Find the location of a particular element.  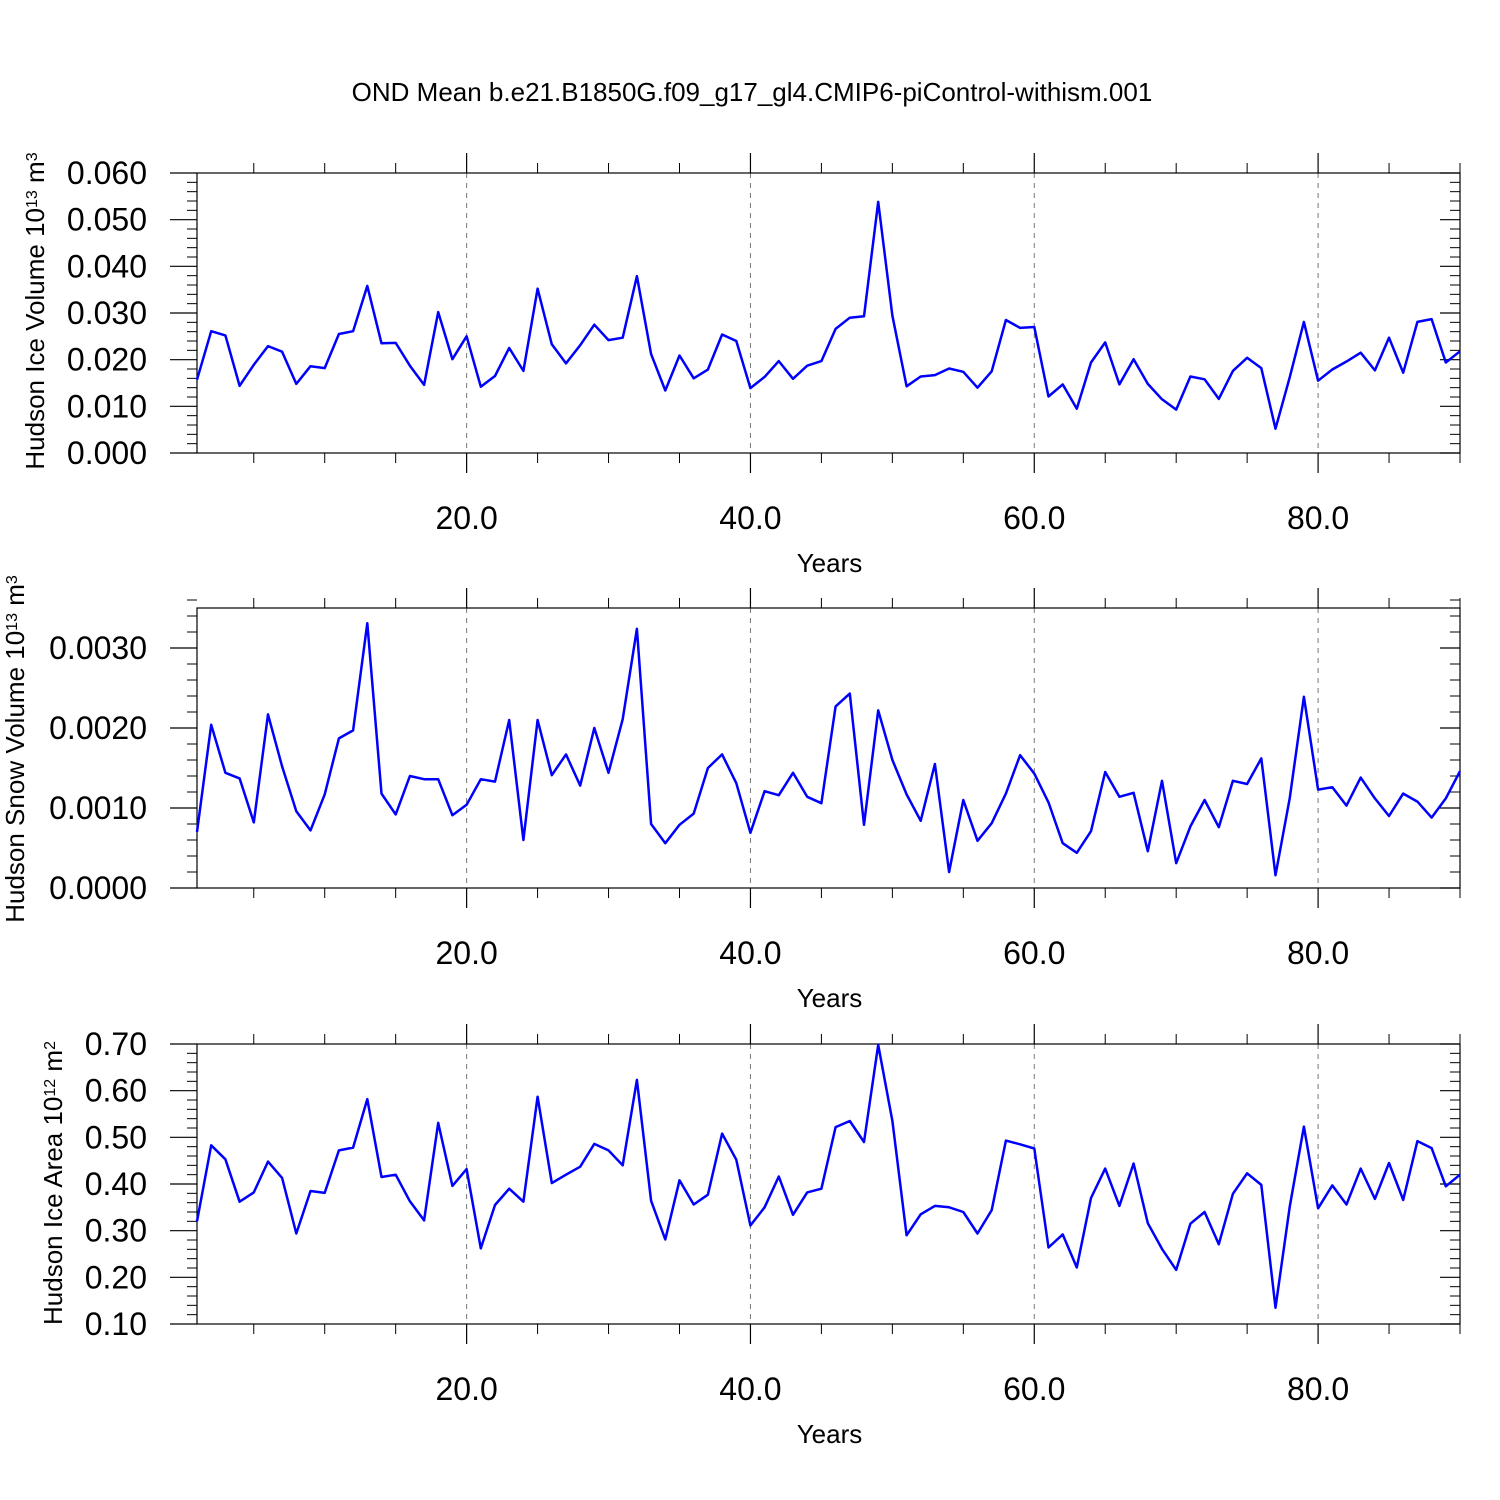

y-tick-label: 0.060 is located at coordinates (107, 173).